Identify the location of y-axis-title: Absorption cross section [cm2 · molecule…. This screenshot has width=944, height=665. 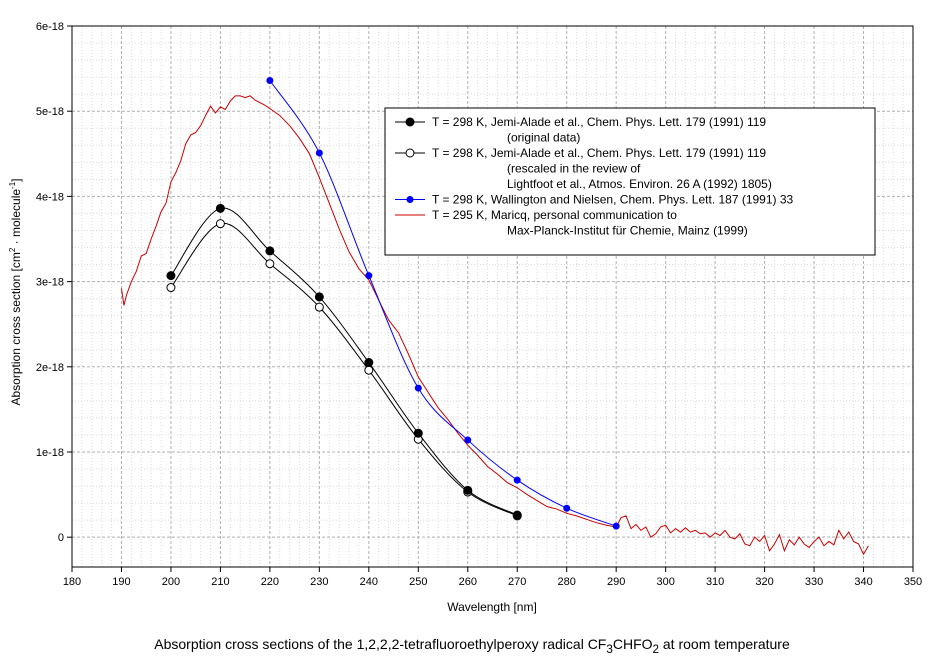
(15, 291).